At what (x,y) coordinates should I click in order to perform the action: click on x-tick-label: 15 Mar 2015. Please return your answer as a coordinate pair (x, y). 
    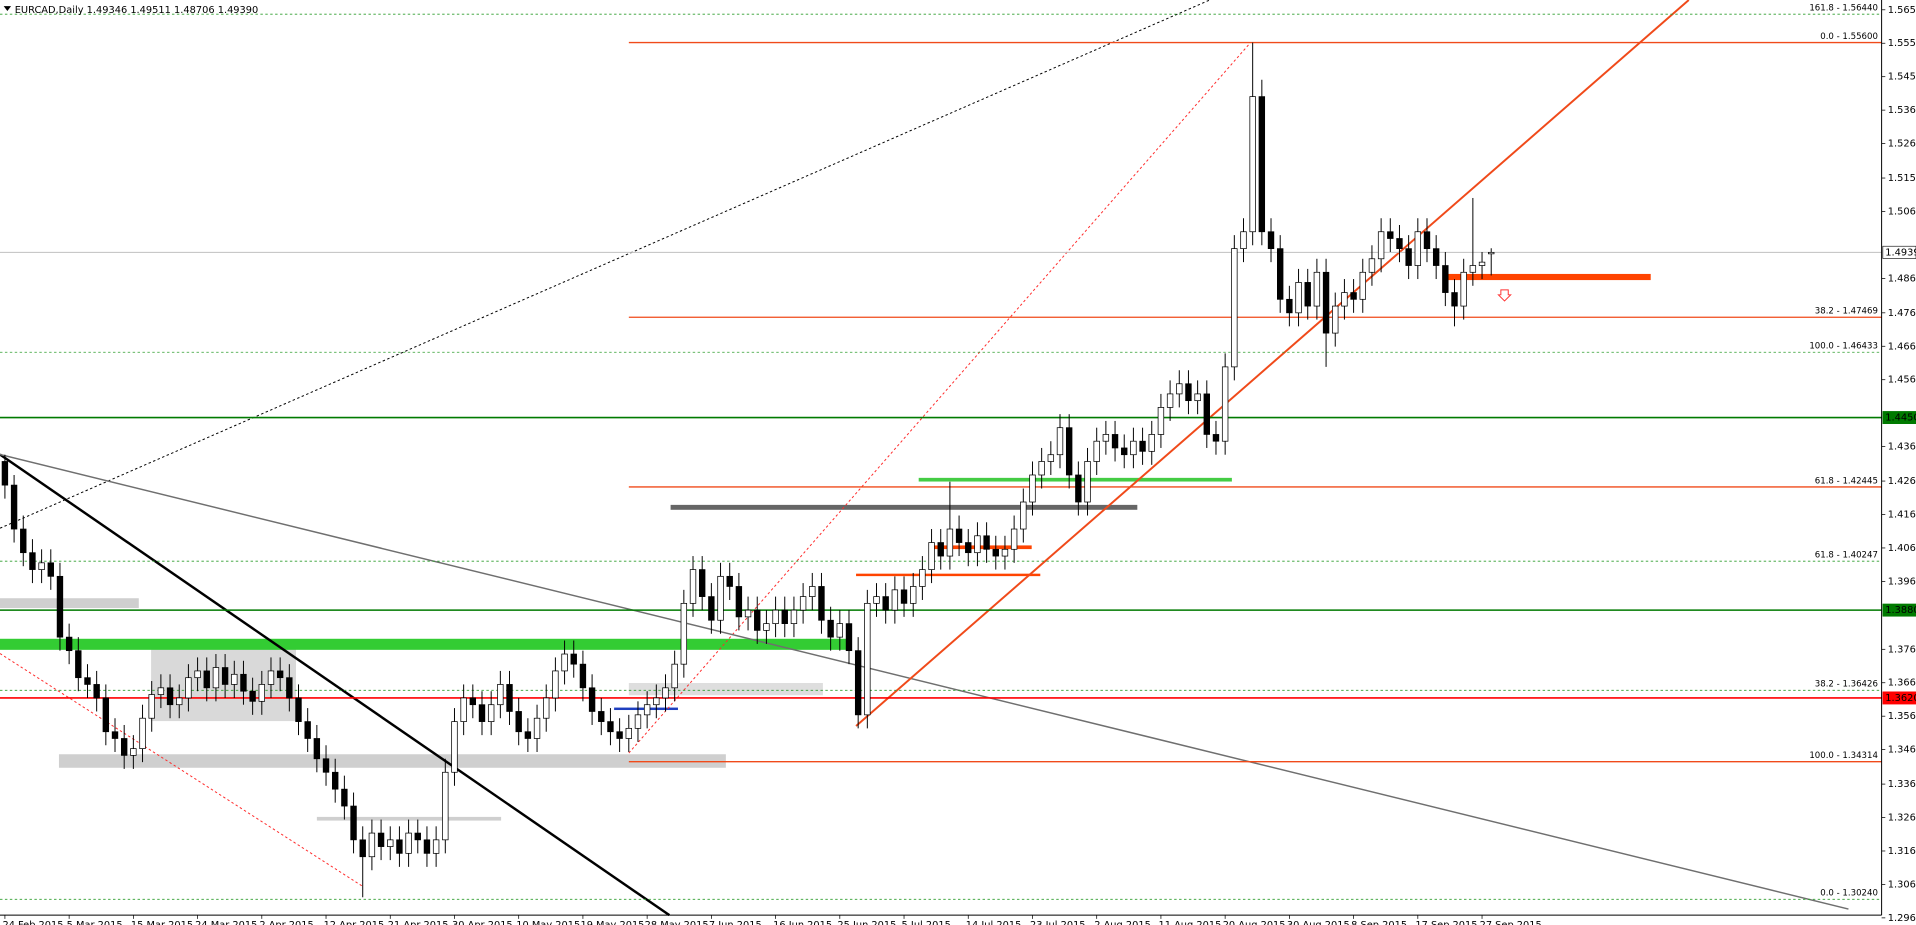
    Looking at the image, I should click on (162, 922).